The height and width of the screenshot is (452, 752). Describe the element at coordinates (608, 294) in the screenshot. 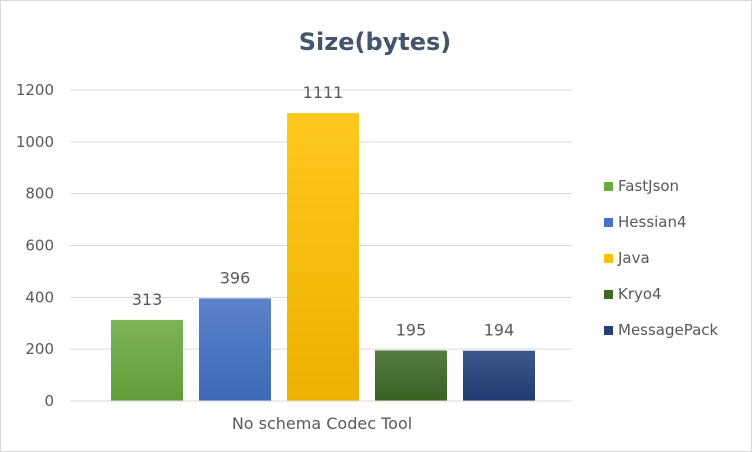

I see `legend-swatch-kryo4` at that location.